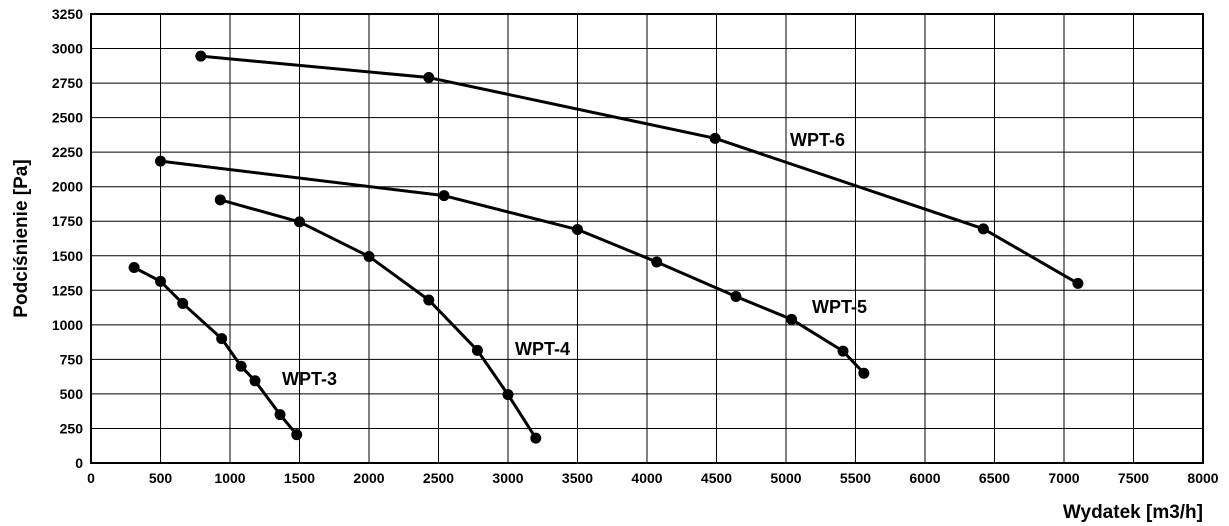 The height and width of the screenshot is (526, 1229). Describe the element at coordinates (67, 152) in the screenshot. I see `y-tick-label: 2250` at that location.